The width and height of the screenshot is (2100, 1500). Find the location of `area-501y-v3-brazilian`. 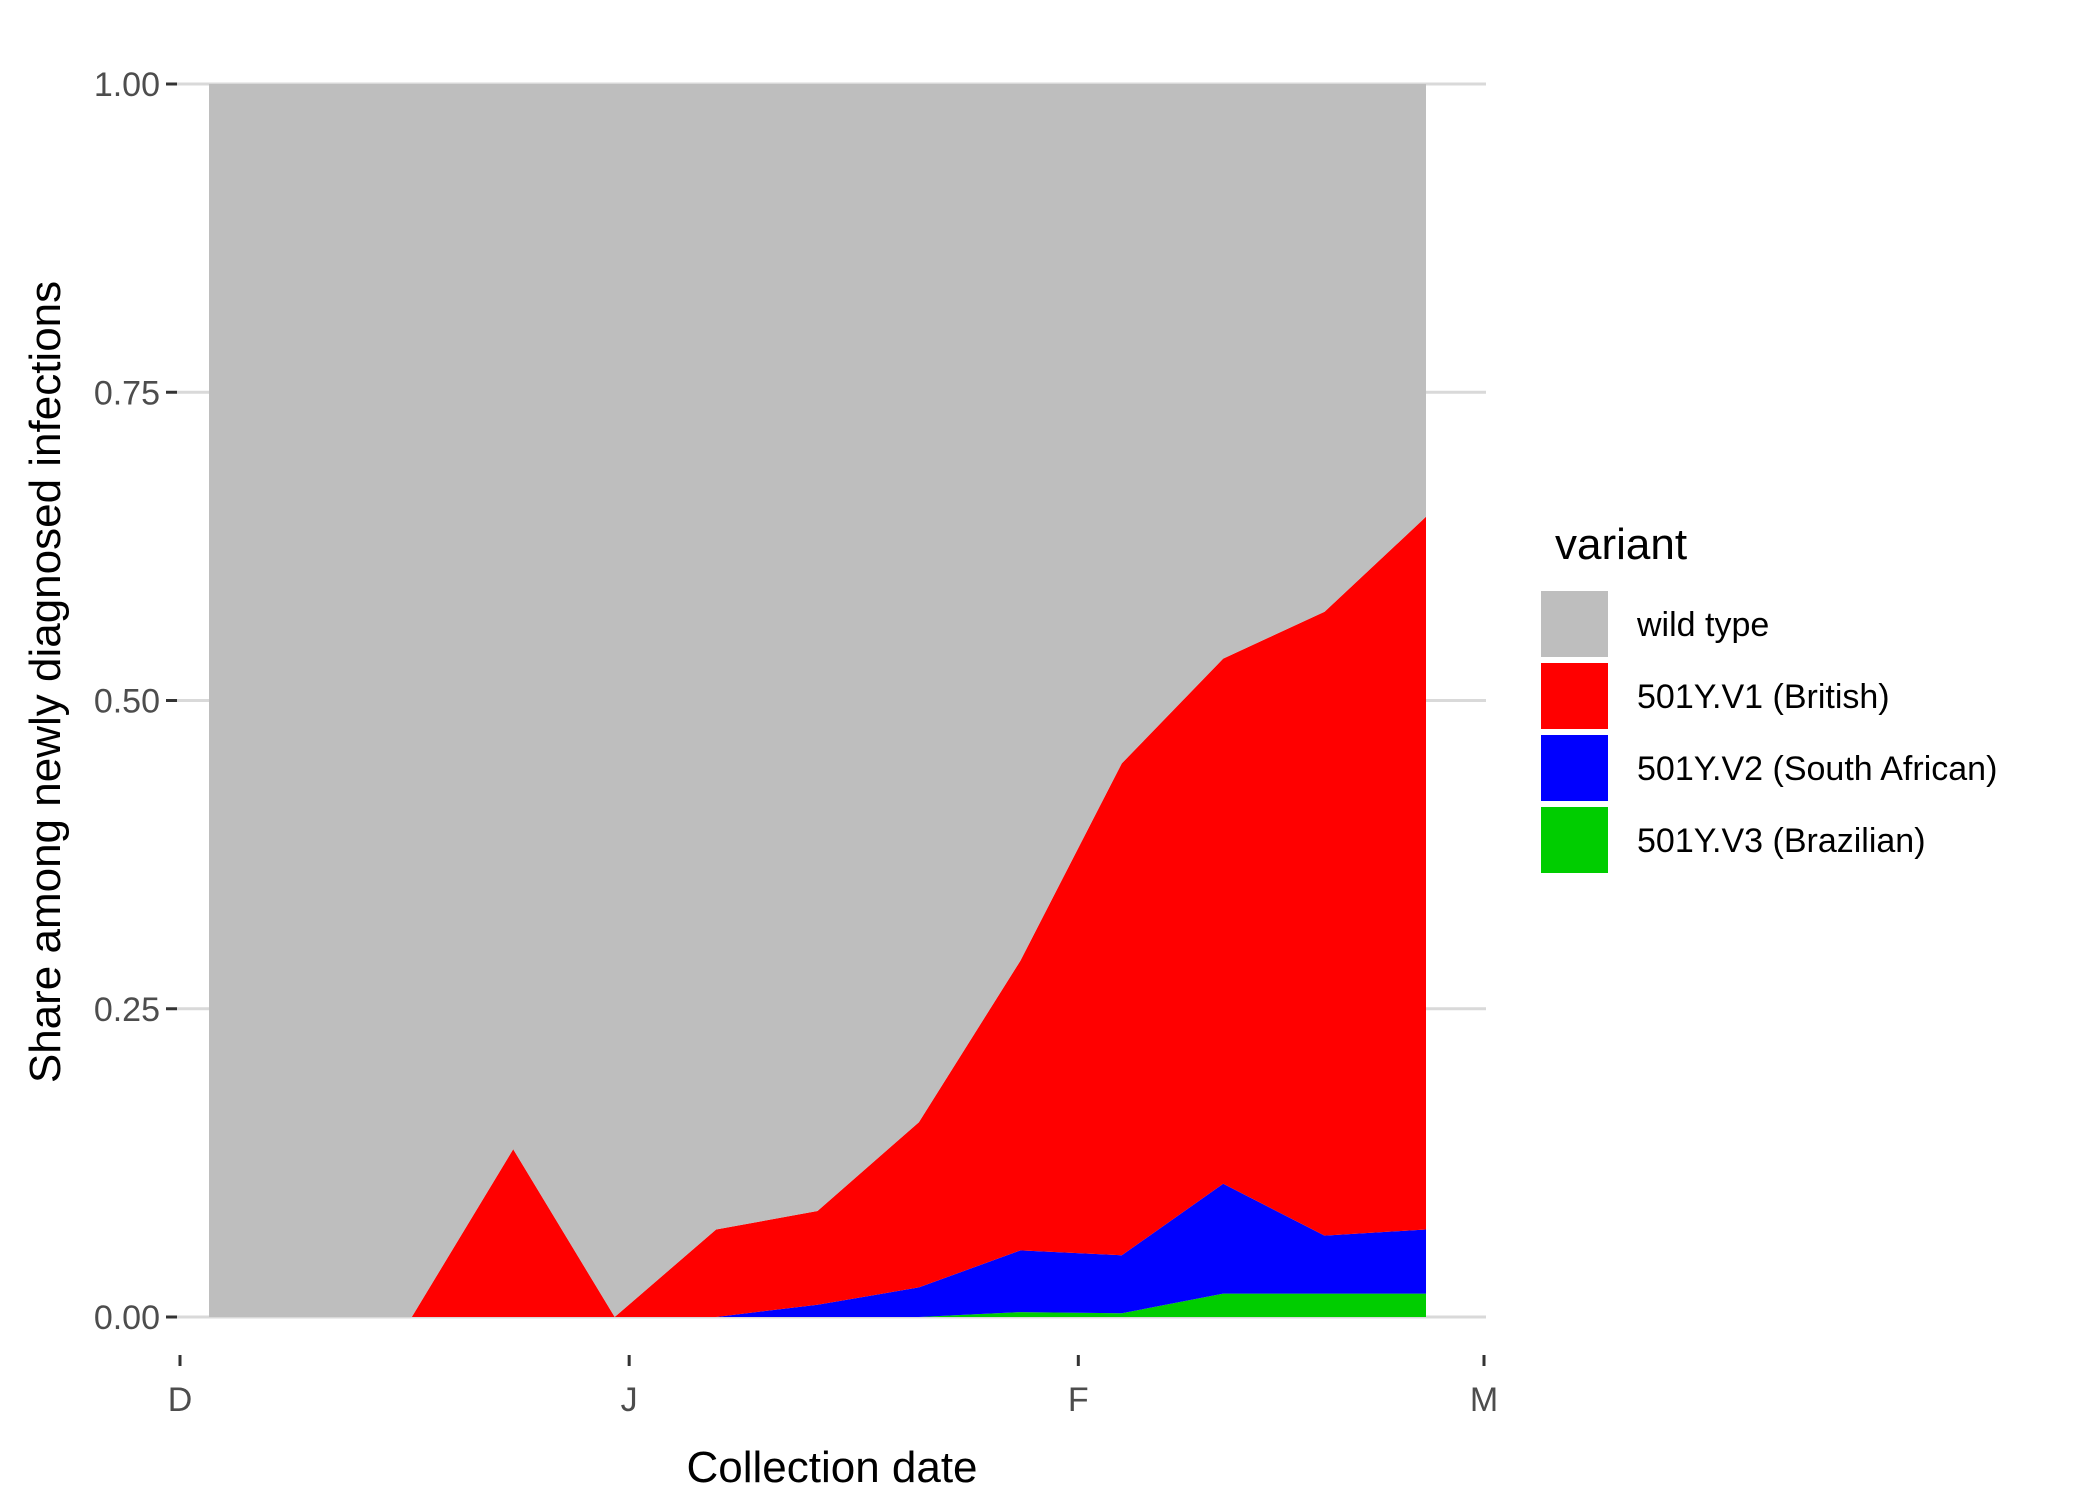

area-501y-v3-brazilian is located at coordinates (817, 1305).